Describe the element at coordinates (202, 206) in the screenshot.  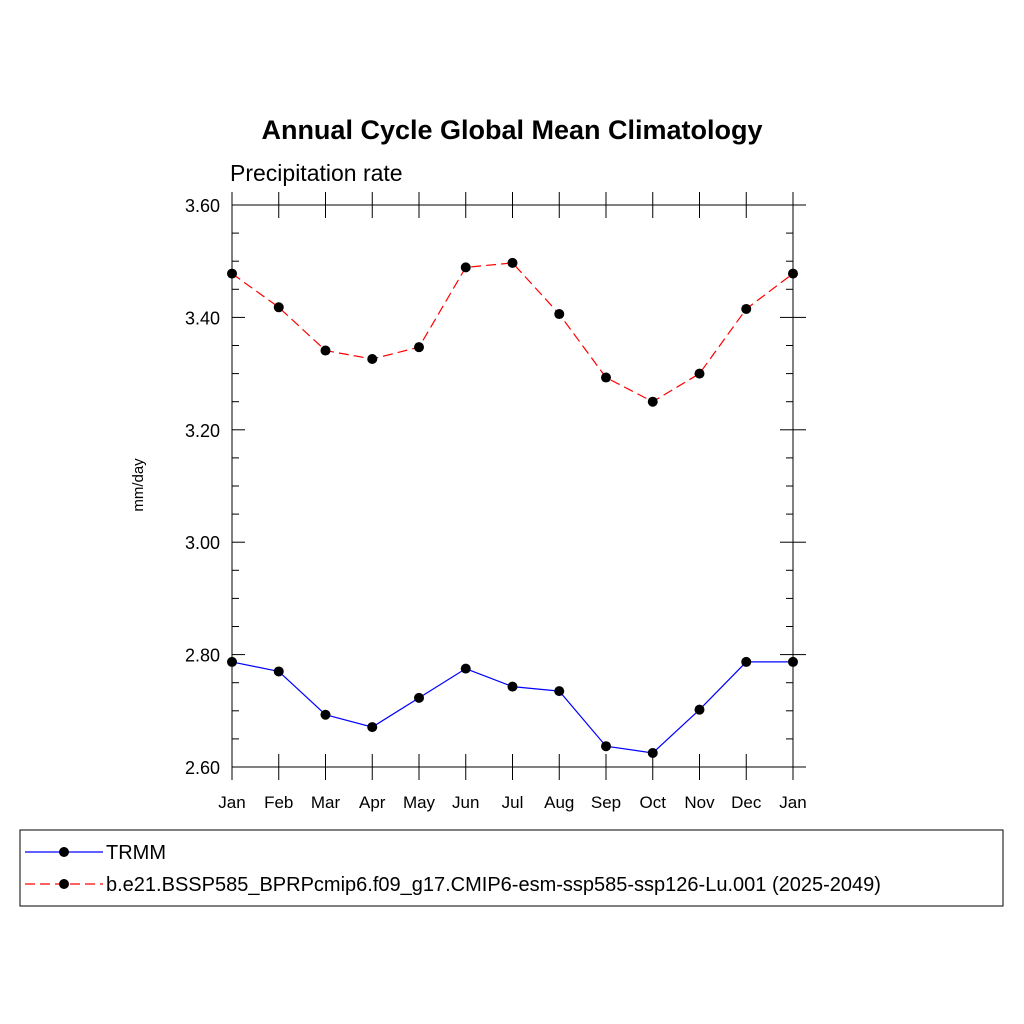
I see `y-tick-label: 3.60` at that location.